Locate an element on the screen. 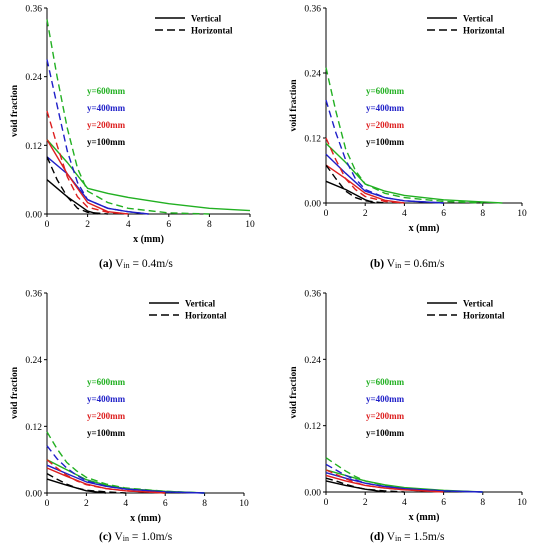 This screenshot has width=534, height=550. caption-d: (d) Vin = 1.5m/s is located at coordinates (407, 537).